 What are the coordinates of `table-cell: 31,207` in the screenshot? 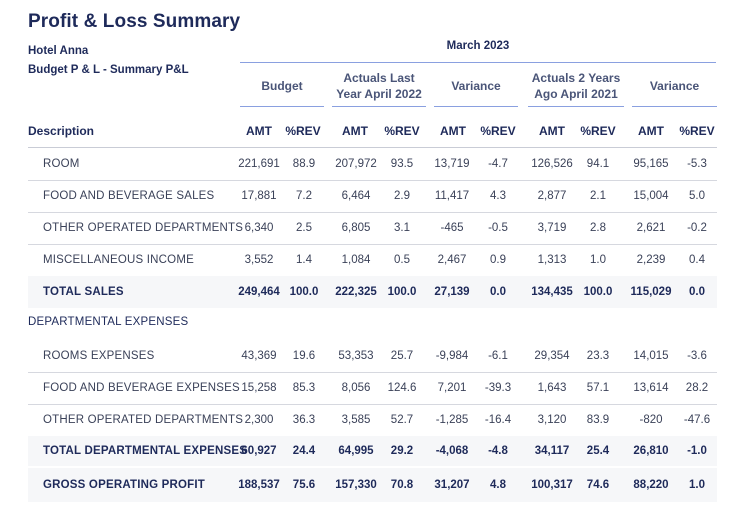 It's located at (452, 485).